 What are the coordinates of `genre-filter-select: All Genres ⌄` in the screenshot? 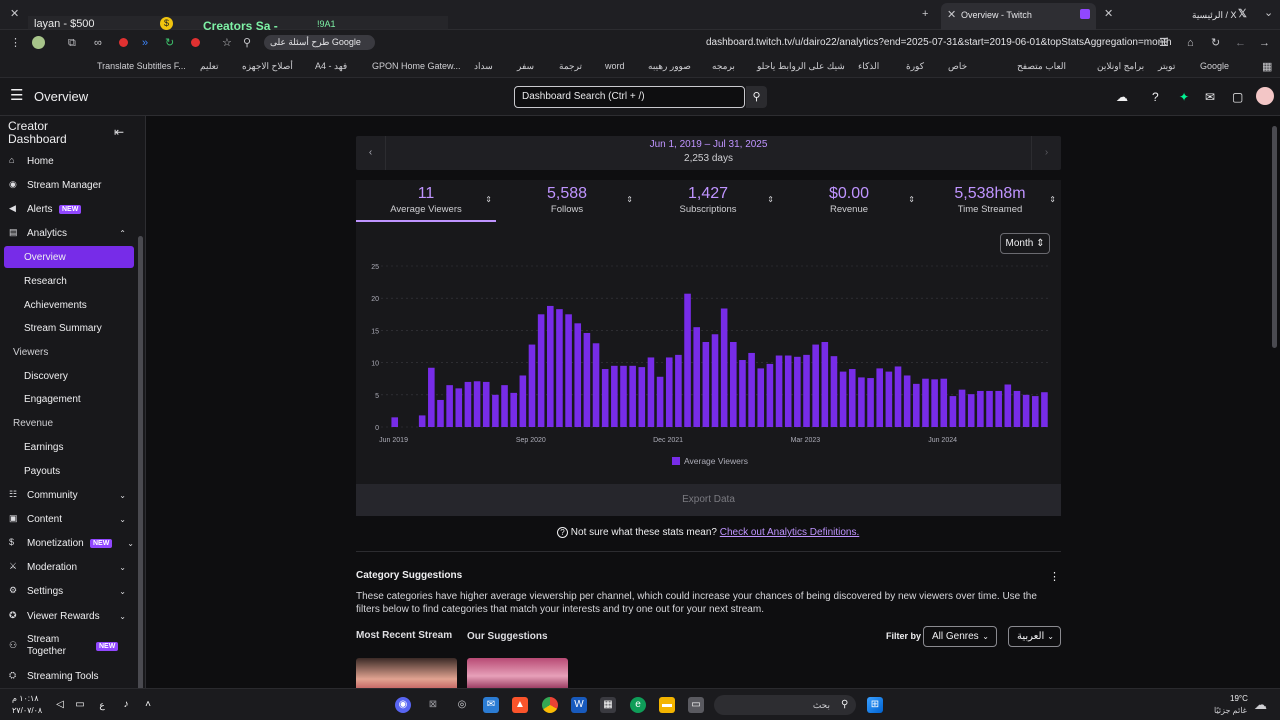 It's located at (960, 636).